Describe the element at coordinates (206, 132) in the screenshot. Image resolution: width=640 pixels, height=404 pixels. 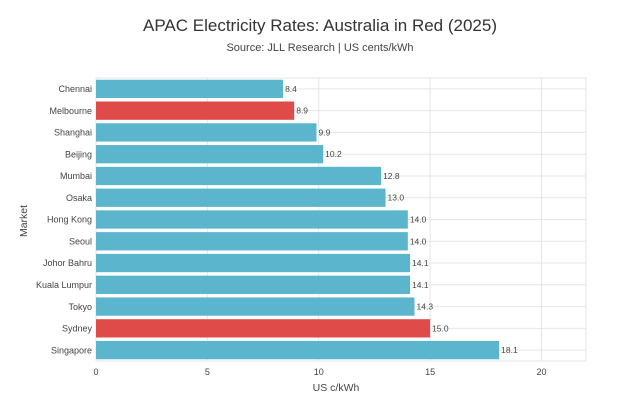
I see `bar-shanghai` at that location.